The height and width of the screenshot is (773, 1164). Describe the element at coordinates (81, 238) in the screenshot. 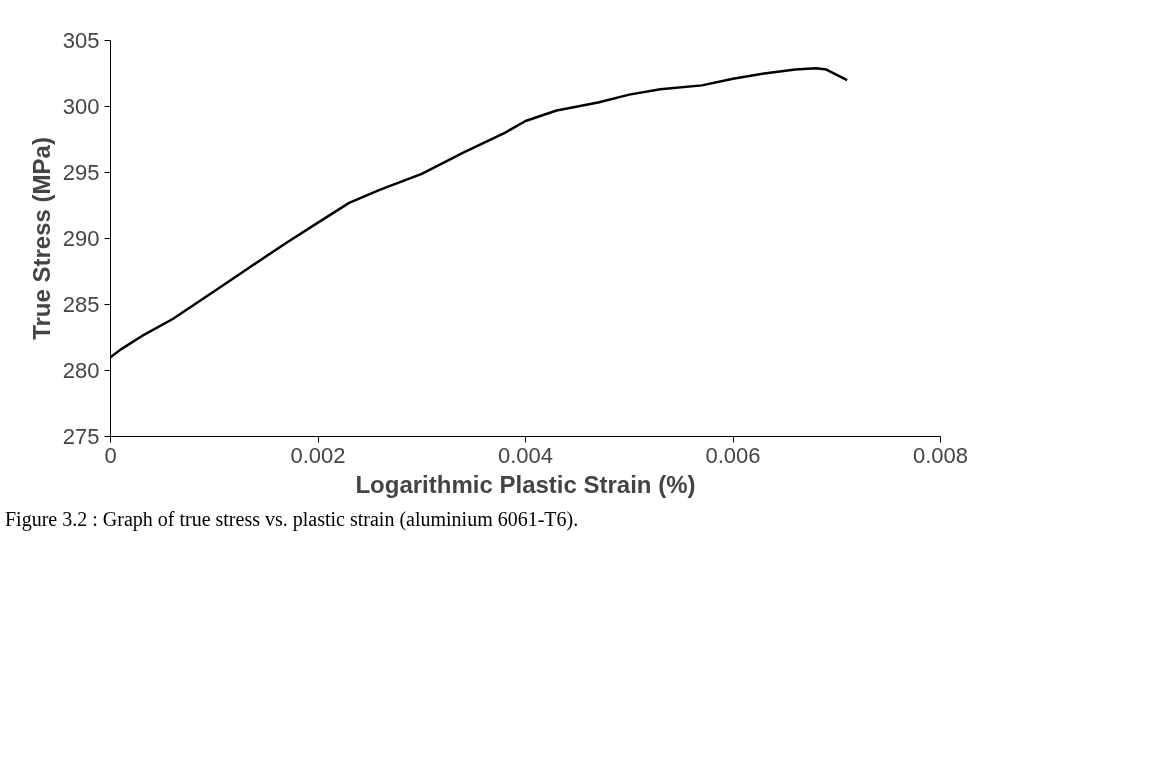

I see `y-tick-label: 290` at that location.